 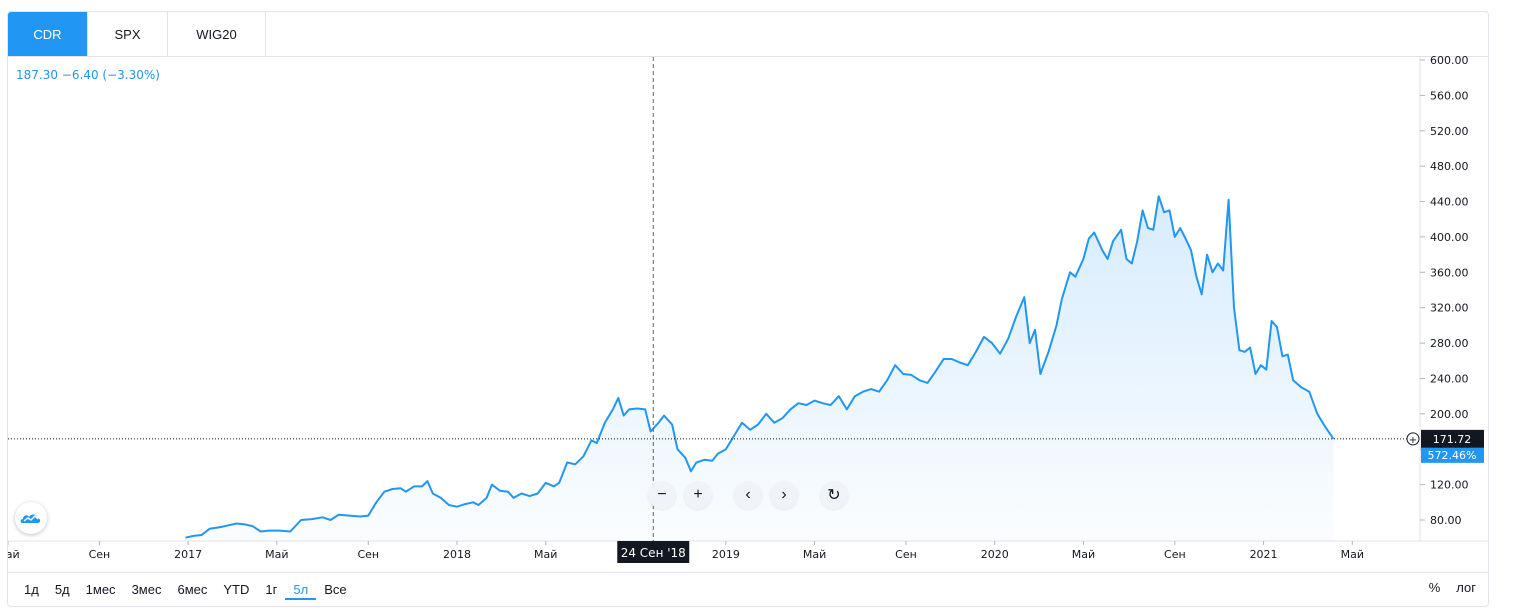 What do you see at coordinates (748, 572) in the screenshot?
I see `bottom-separator` at bounding box center [748, 572].